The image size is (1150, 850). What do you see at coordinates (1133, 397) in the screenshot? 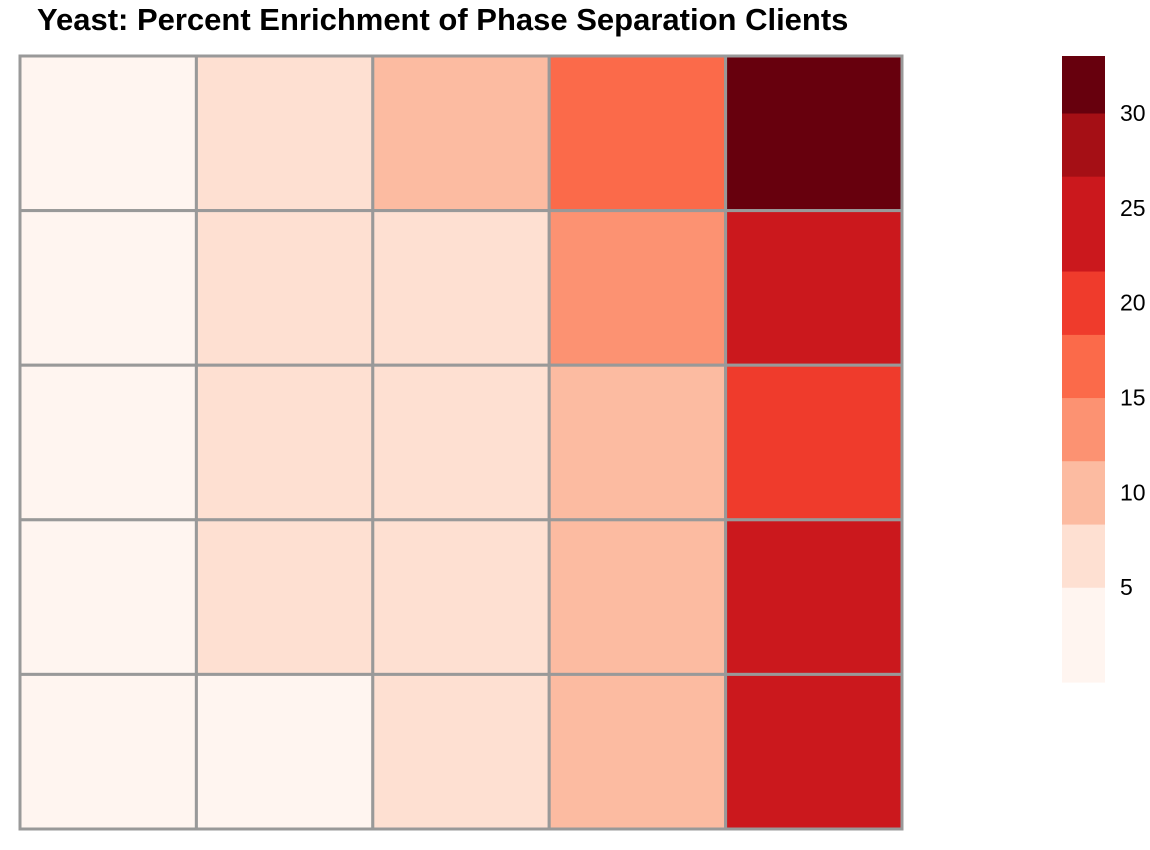
I see `legend-tick-label: 15` at bounding box center [1133, 397].